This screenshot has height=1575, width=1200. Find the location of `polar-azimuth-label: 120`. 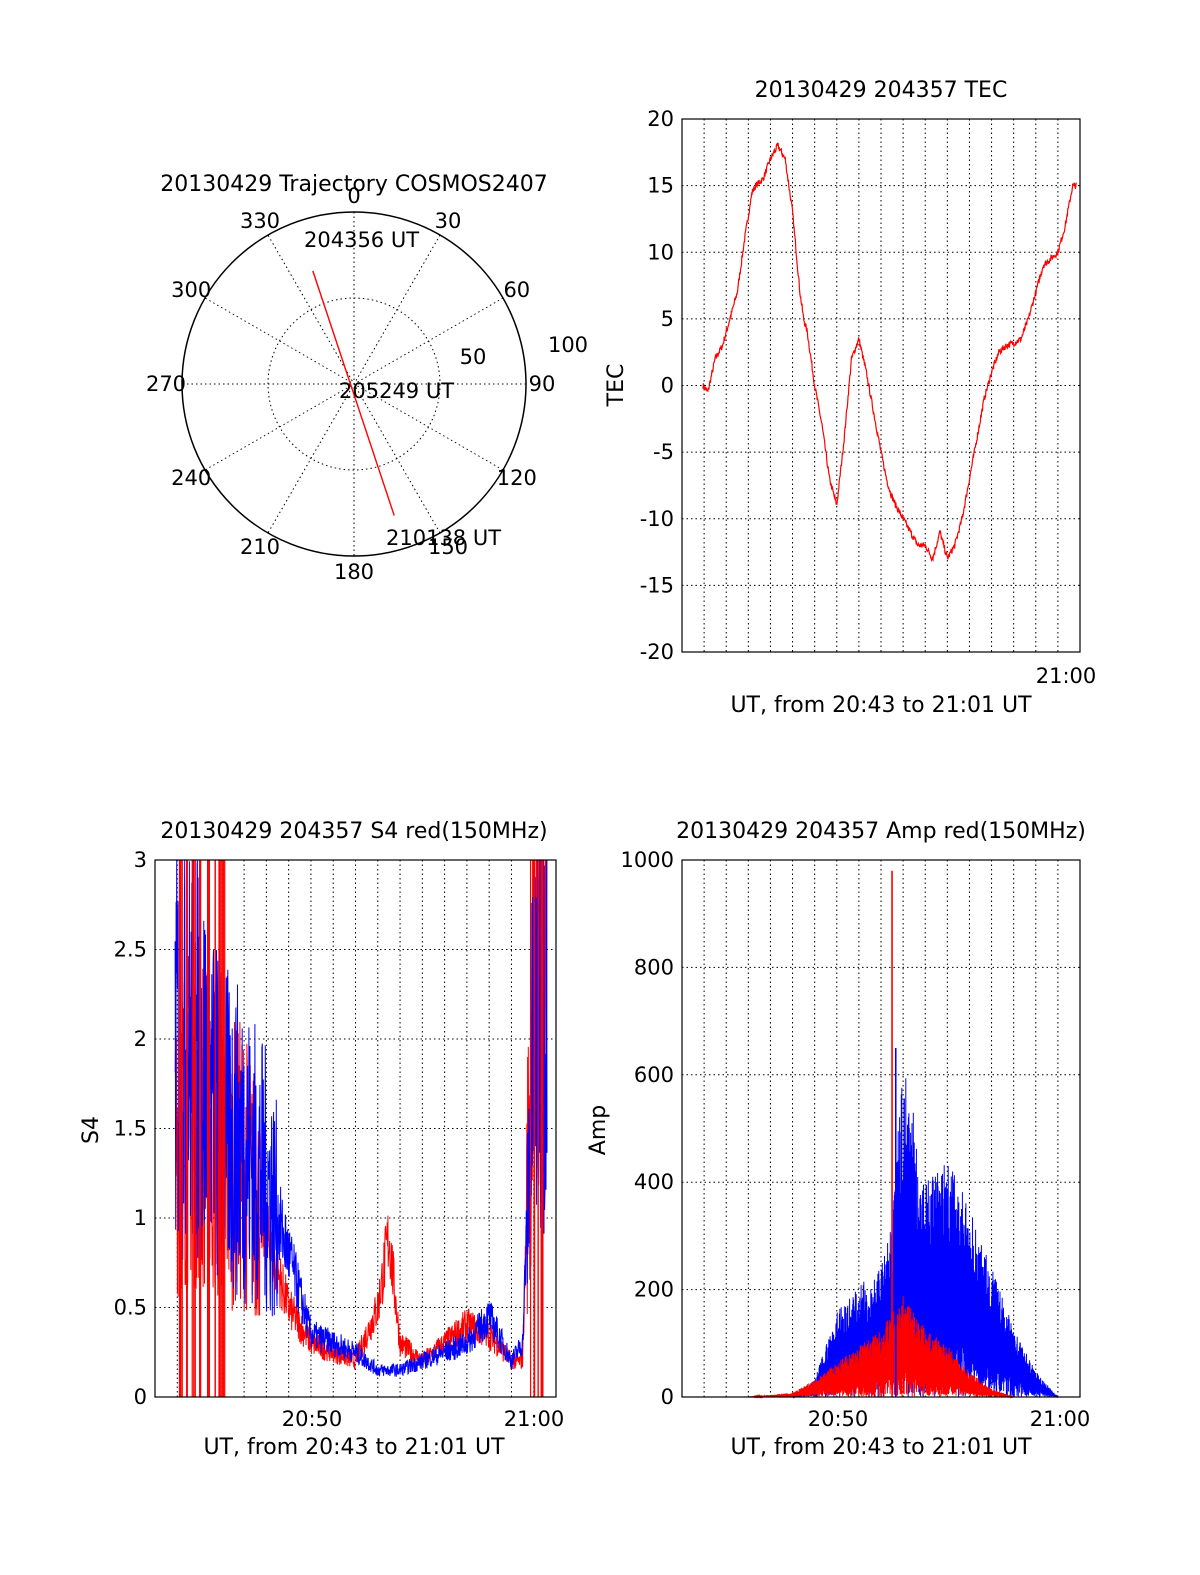

polar-azimuth-label: 120 is located at coordinates (517, 478).